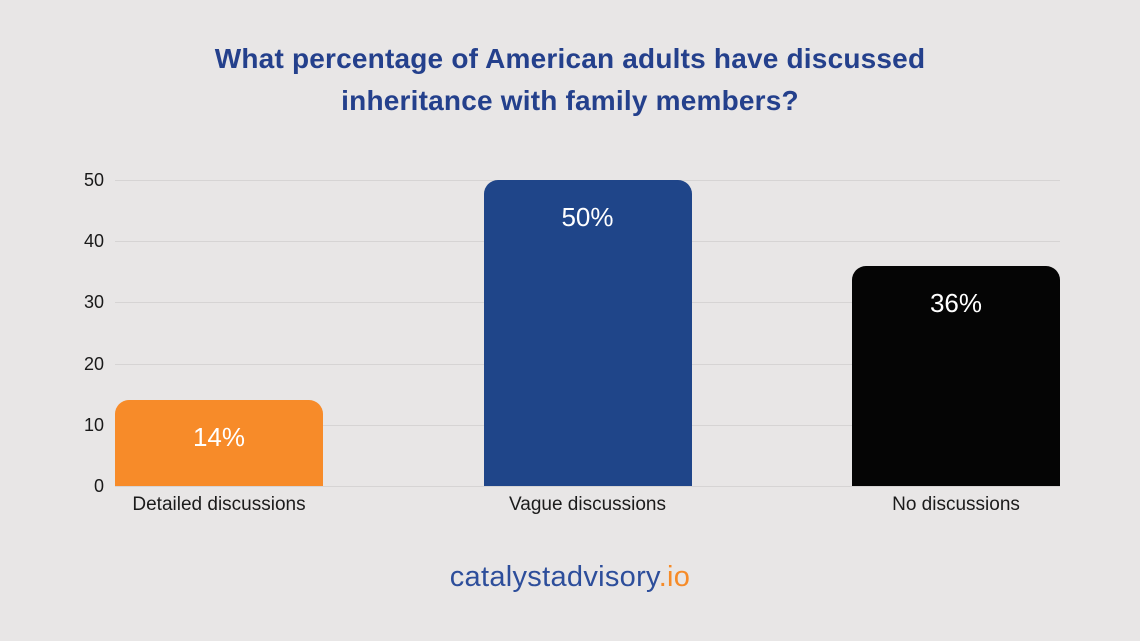  I want to click on bar-value-label: 50%, so click(587, 217).